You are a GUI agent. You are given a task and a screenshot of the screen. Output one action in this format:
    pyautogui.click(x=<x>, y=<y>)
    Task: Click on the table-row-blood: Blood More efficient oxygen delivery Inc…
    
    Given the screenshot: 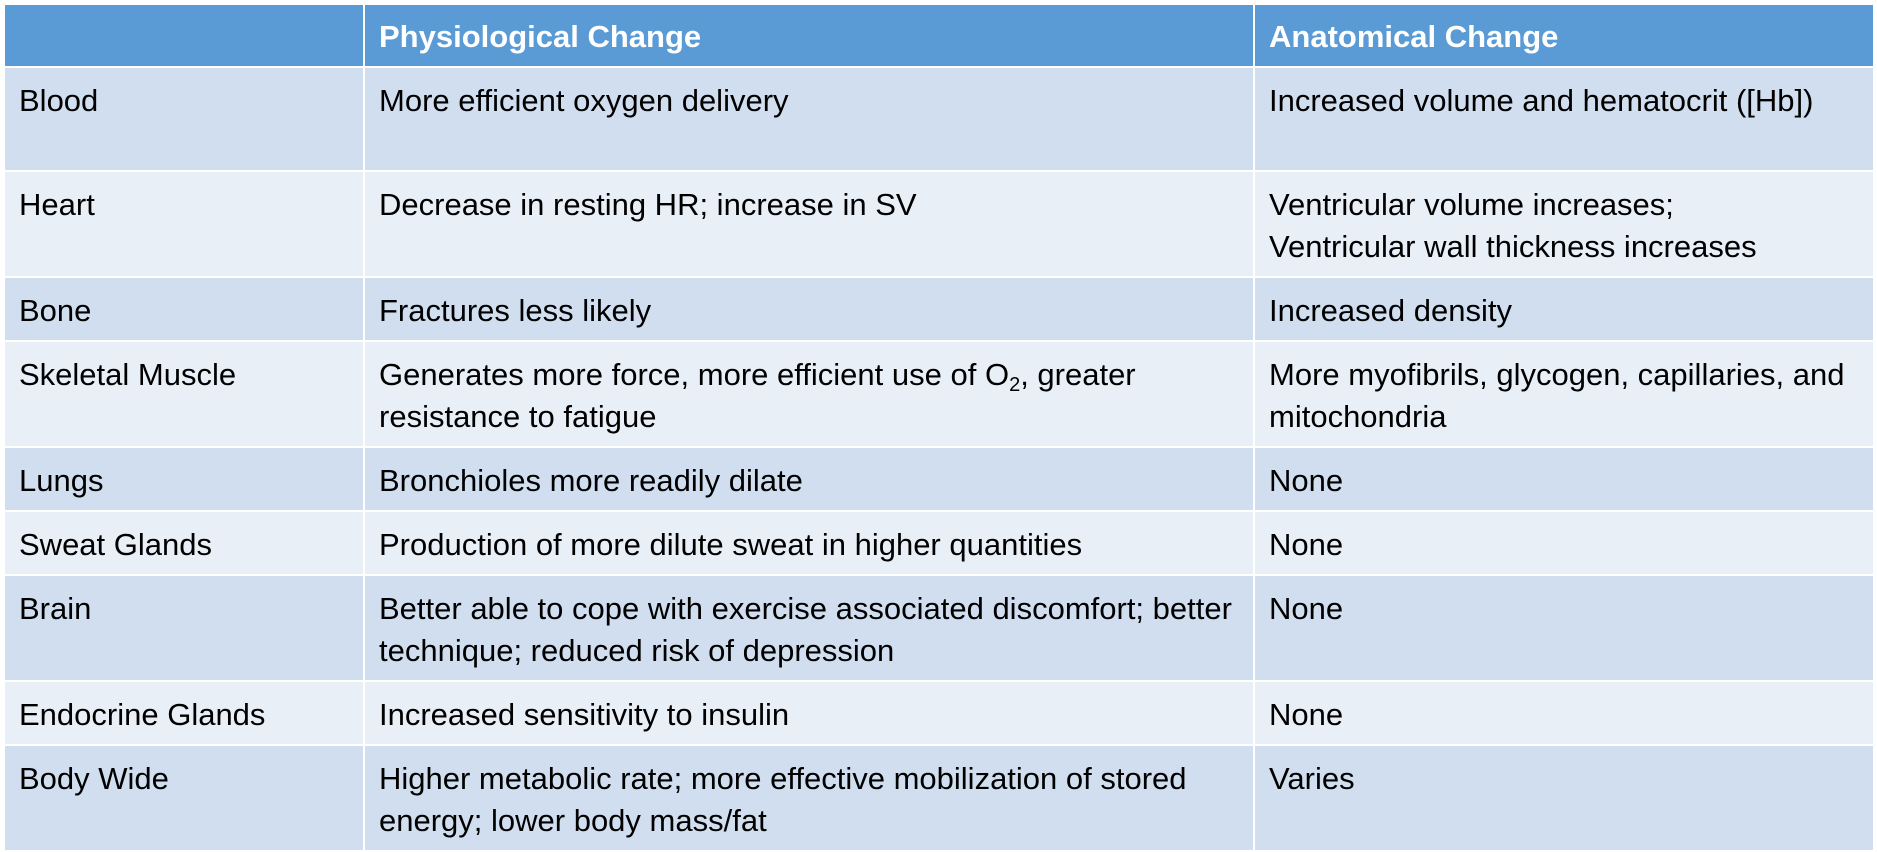 What is the action you would take?
    pyautogui.click(x=939, y=119)
    